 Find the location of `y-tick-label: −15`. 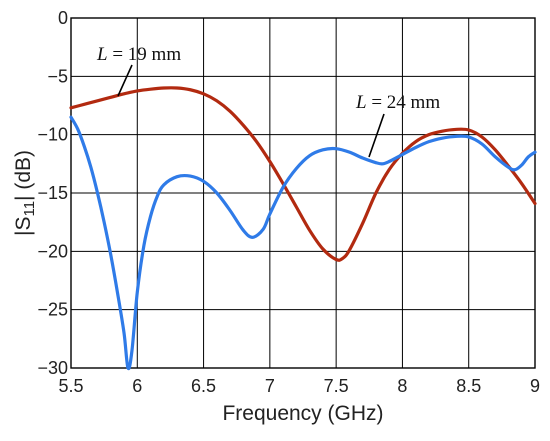

y-tick-label: −15 is located at coordinates (52, 193).